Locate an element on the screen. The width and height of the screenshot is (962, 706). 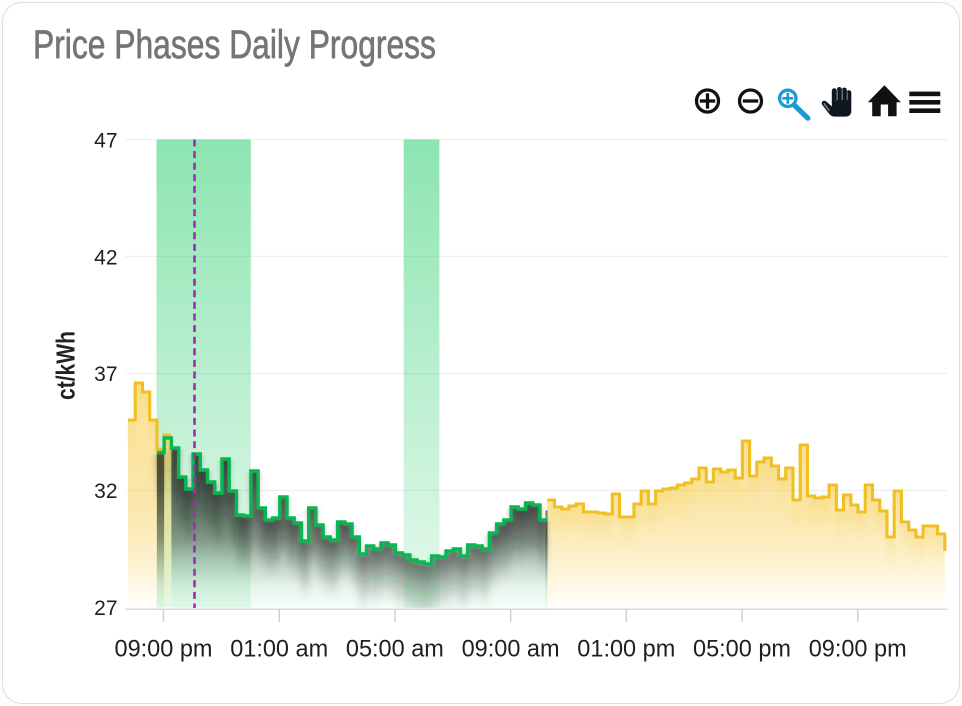
svg-text: 09:00 am is located at coordinates (511, 649).